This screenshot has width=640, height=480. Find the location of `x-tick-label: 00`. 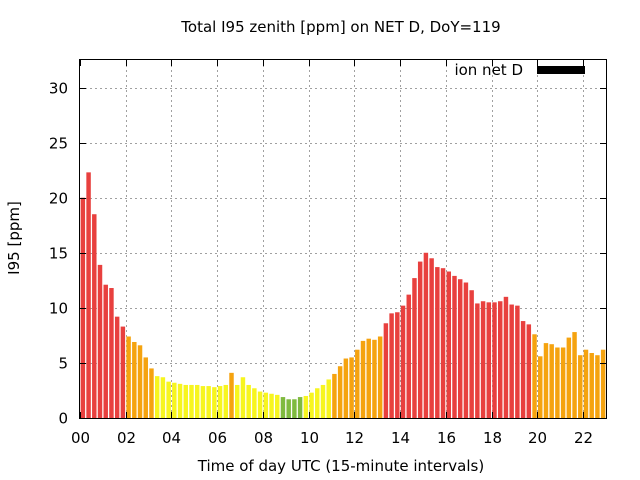

x-tick-label: 00 is located at coordinates (80, 438).